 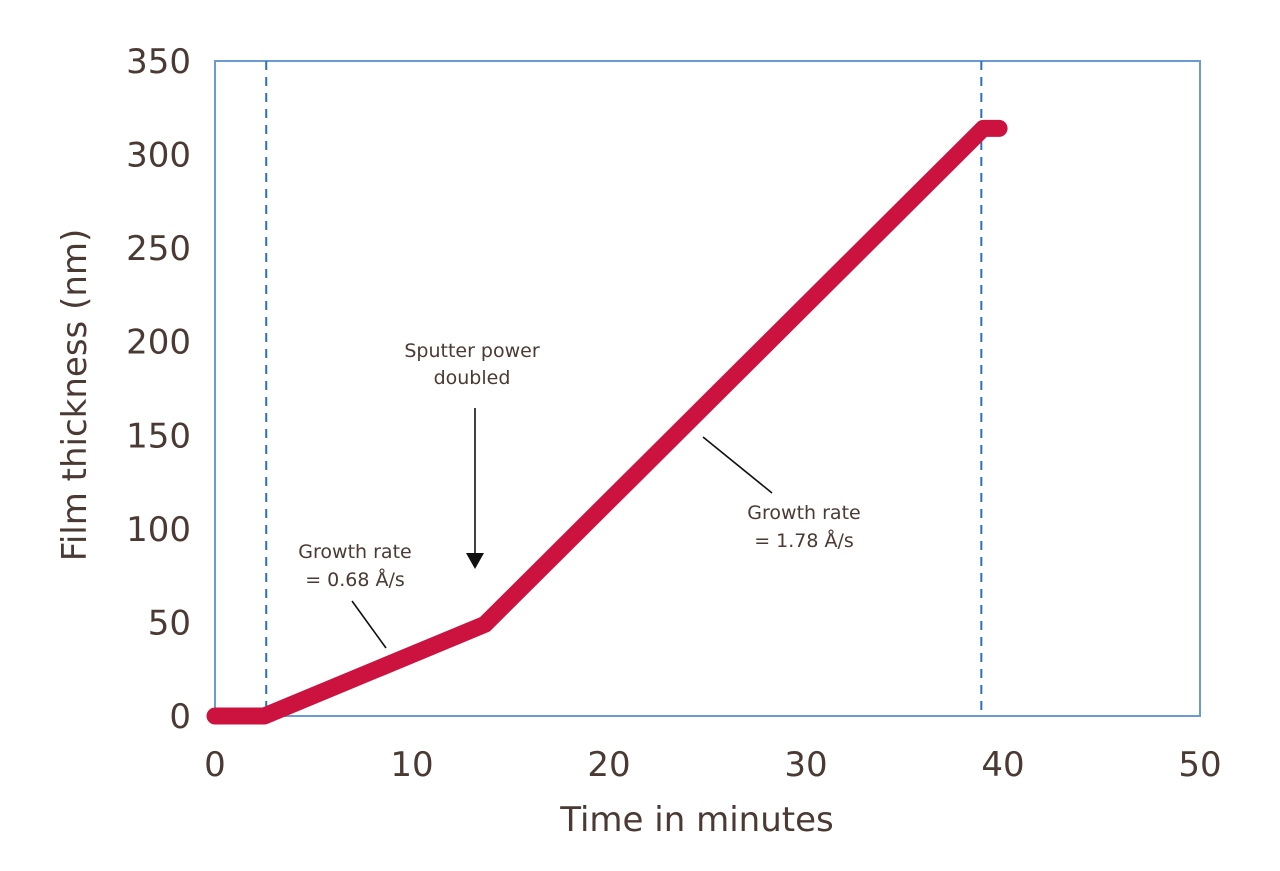 What do you see at coordinates (355, 579) in the screenshot?
I see `annotation-rate1-line2: = 0.68 Å/s` at bounding box center [355, 579].